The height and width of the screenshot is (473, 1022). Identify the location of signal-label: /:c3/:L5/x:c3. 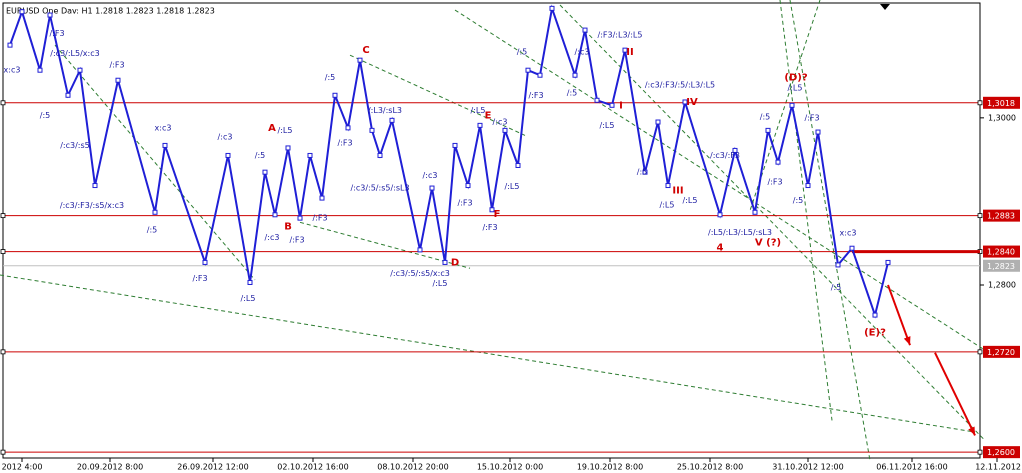
(74, 53).